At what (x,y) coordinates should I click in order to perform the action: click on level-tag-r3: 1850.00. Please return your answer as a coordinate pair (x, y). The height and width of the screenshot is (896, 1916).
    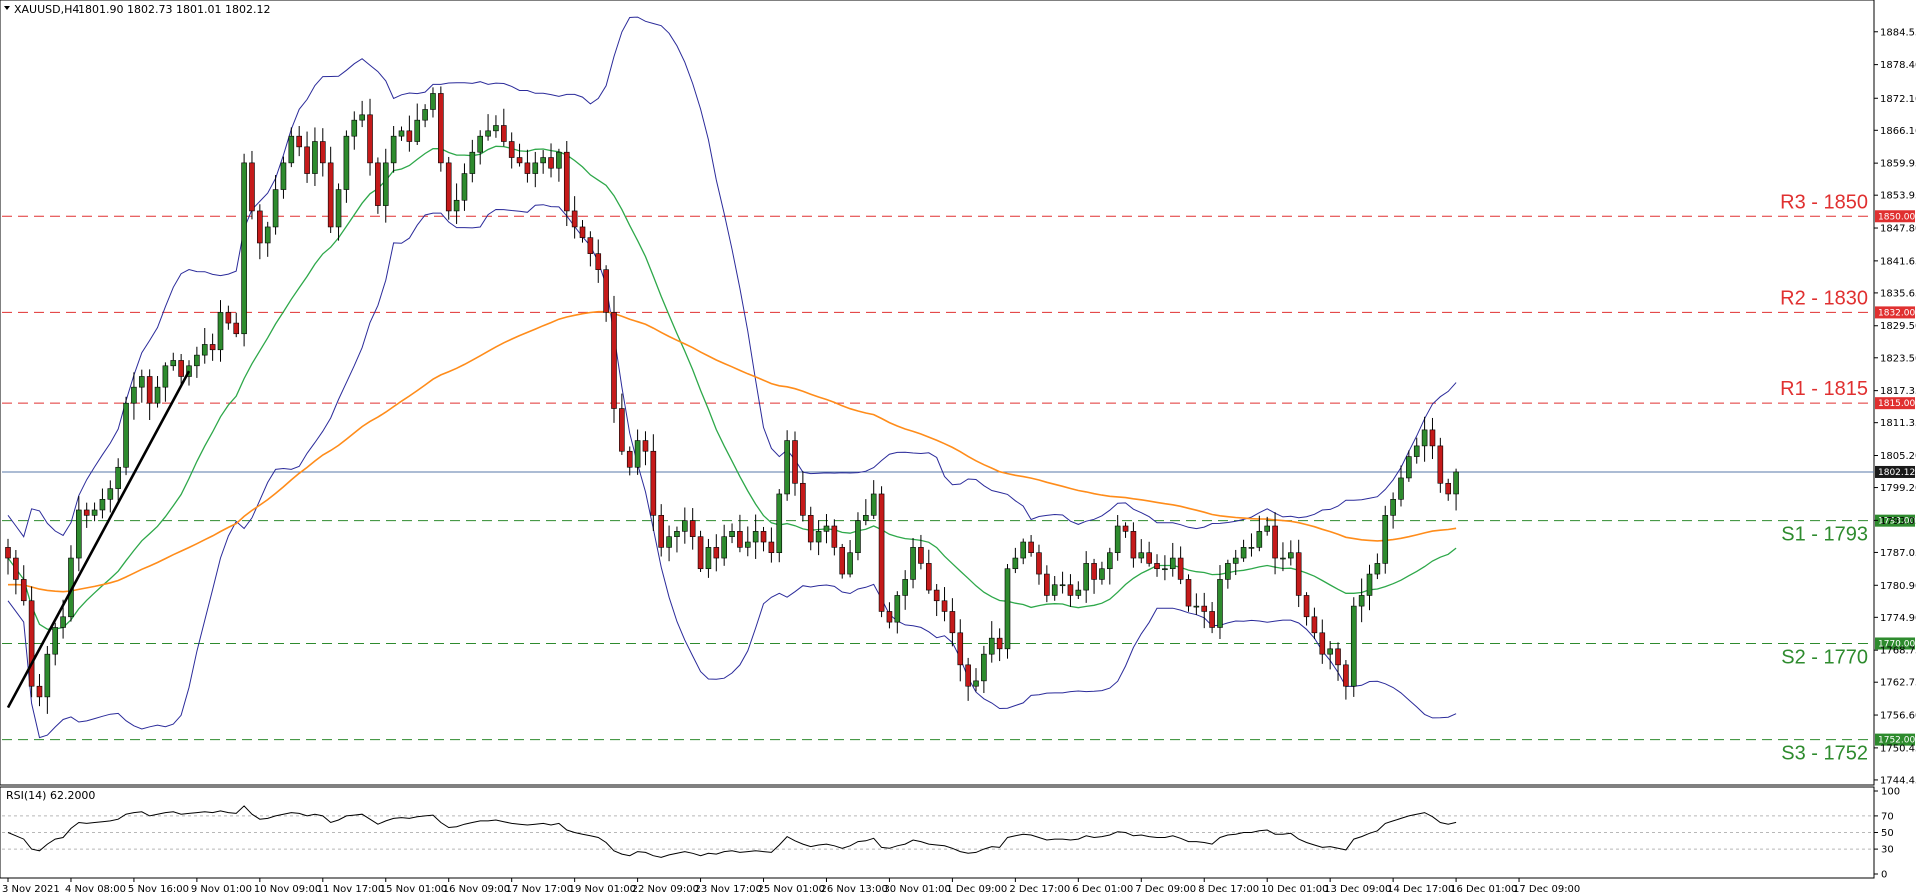
    Looking at the image, I should click on (1896, 217).